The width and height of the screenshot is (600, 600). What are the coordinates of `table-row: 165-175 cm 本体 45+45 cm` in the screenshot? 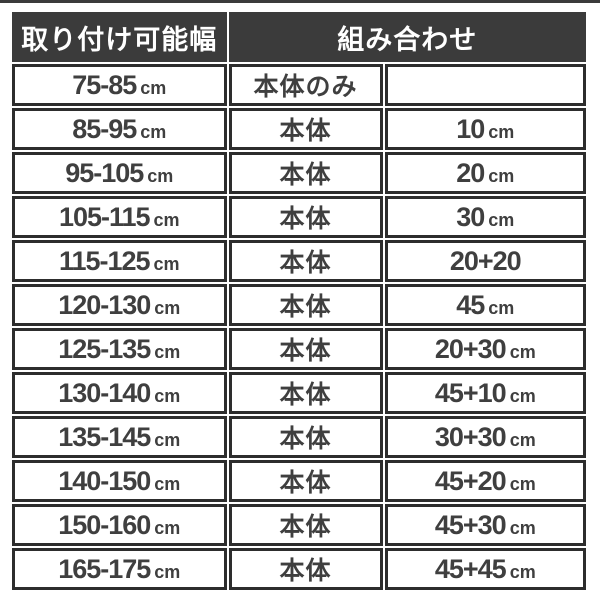 It's located at (299, 569).